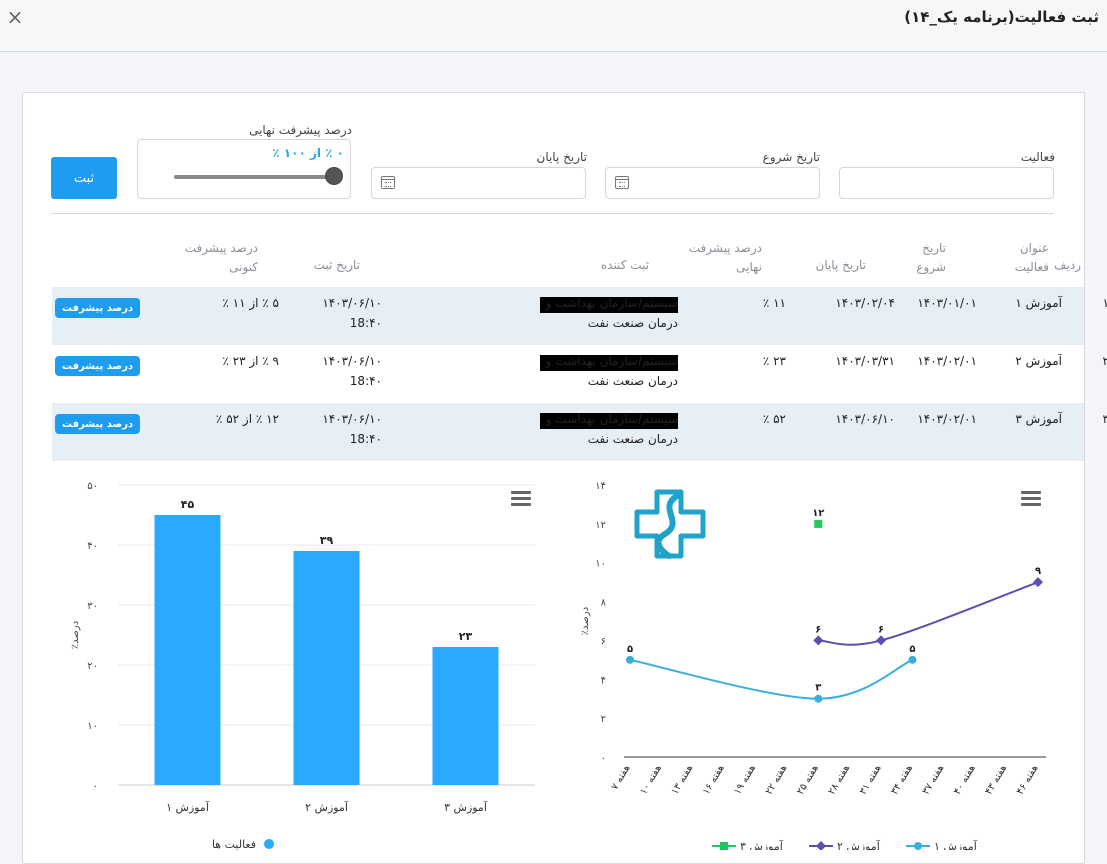  I want to click on header-end-date: تاریخ پایان, so click(841, 265).